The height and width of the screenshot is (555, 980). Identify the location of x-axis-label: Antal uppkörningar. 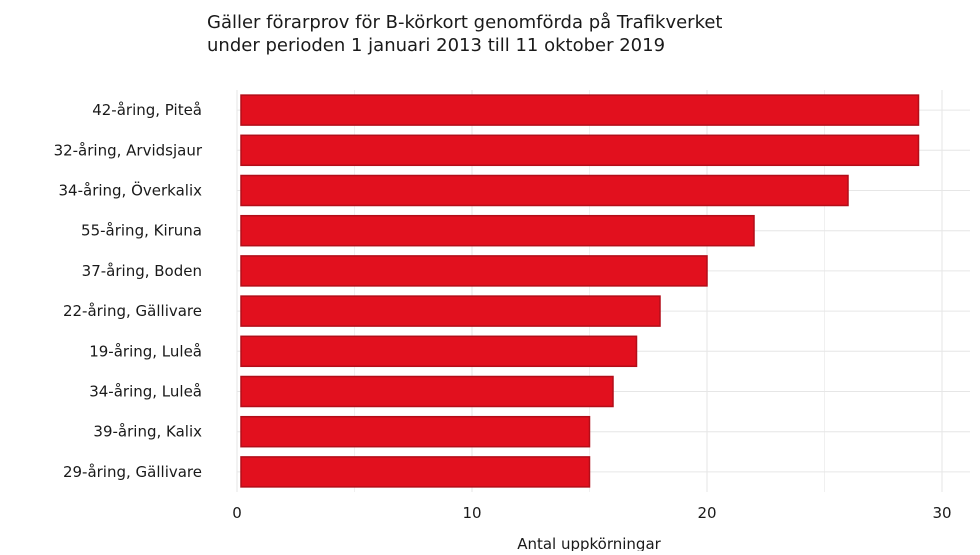
(589, 543).